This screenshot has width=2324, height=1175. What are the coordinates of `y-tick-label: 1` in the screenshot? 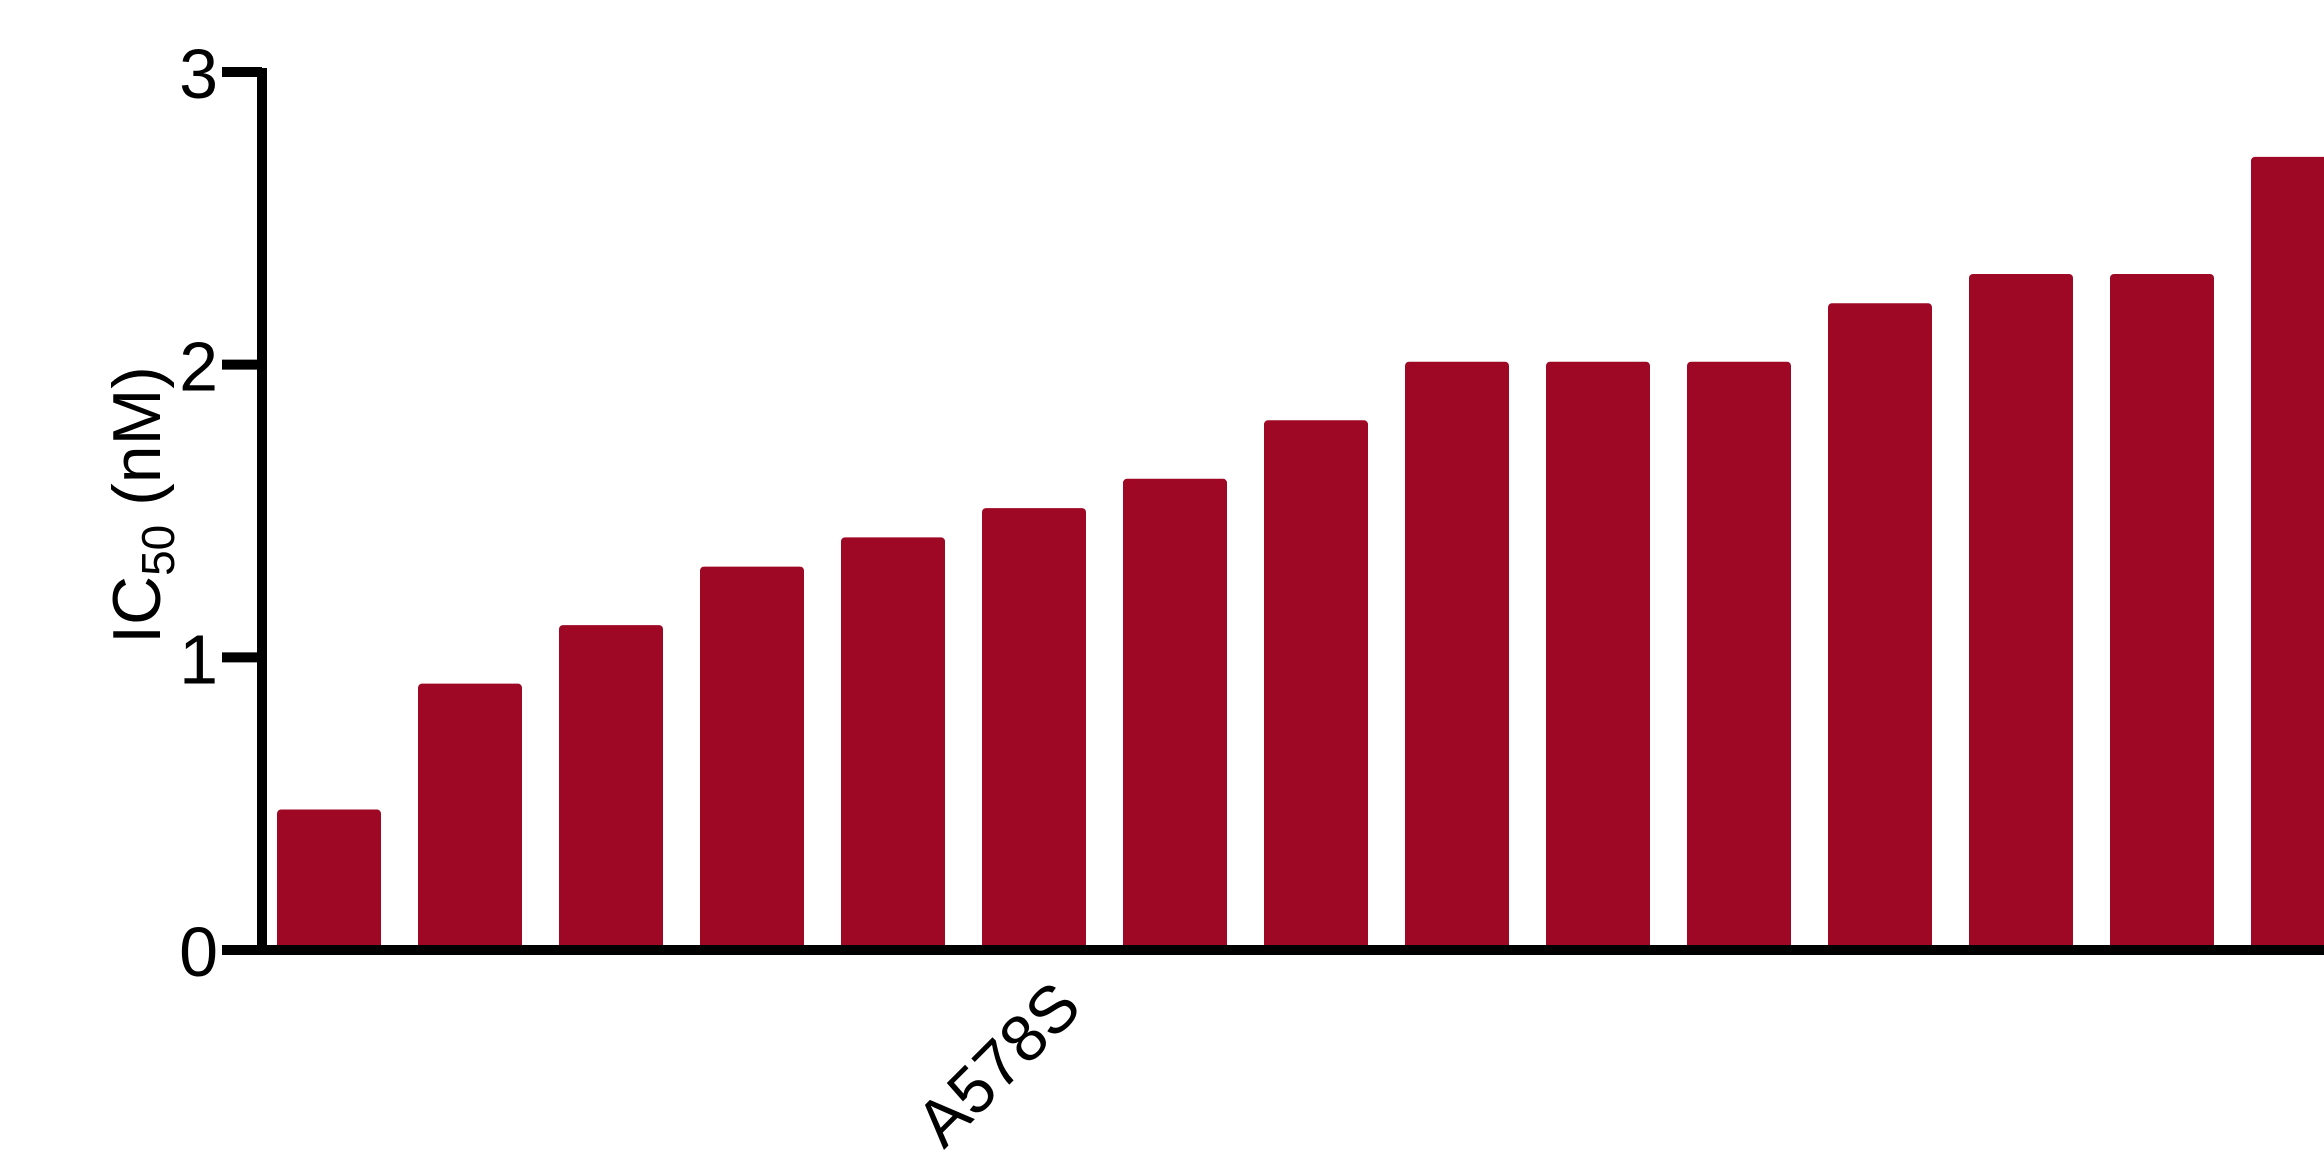 It's located at (198, 659).